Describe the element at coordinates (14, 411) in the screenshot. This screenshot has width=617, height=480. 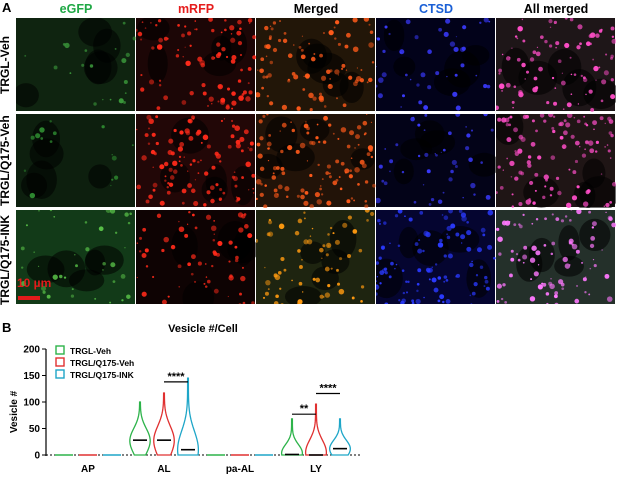
I see `y-axis-label: Vesicle #` at that location.